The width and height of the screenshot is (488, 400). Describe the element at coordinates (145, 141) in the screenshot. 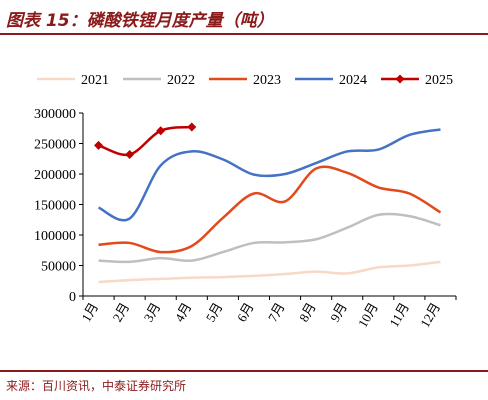

I see `series-line-2025` at that location.